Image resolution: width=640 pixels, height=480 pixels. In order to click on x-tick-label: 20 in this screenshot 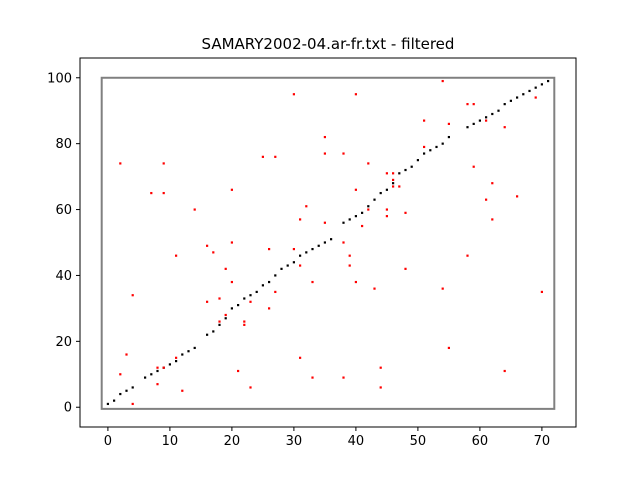, I will do `click(232, 441)`.